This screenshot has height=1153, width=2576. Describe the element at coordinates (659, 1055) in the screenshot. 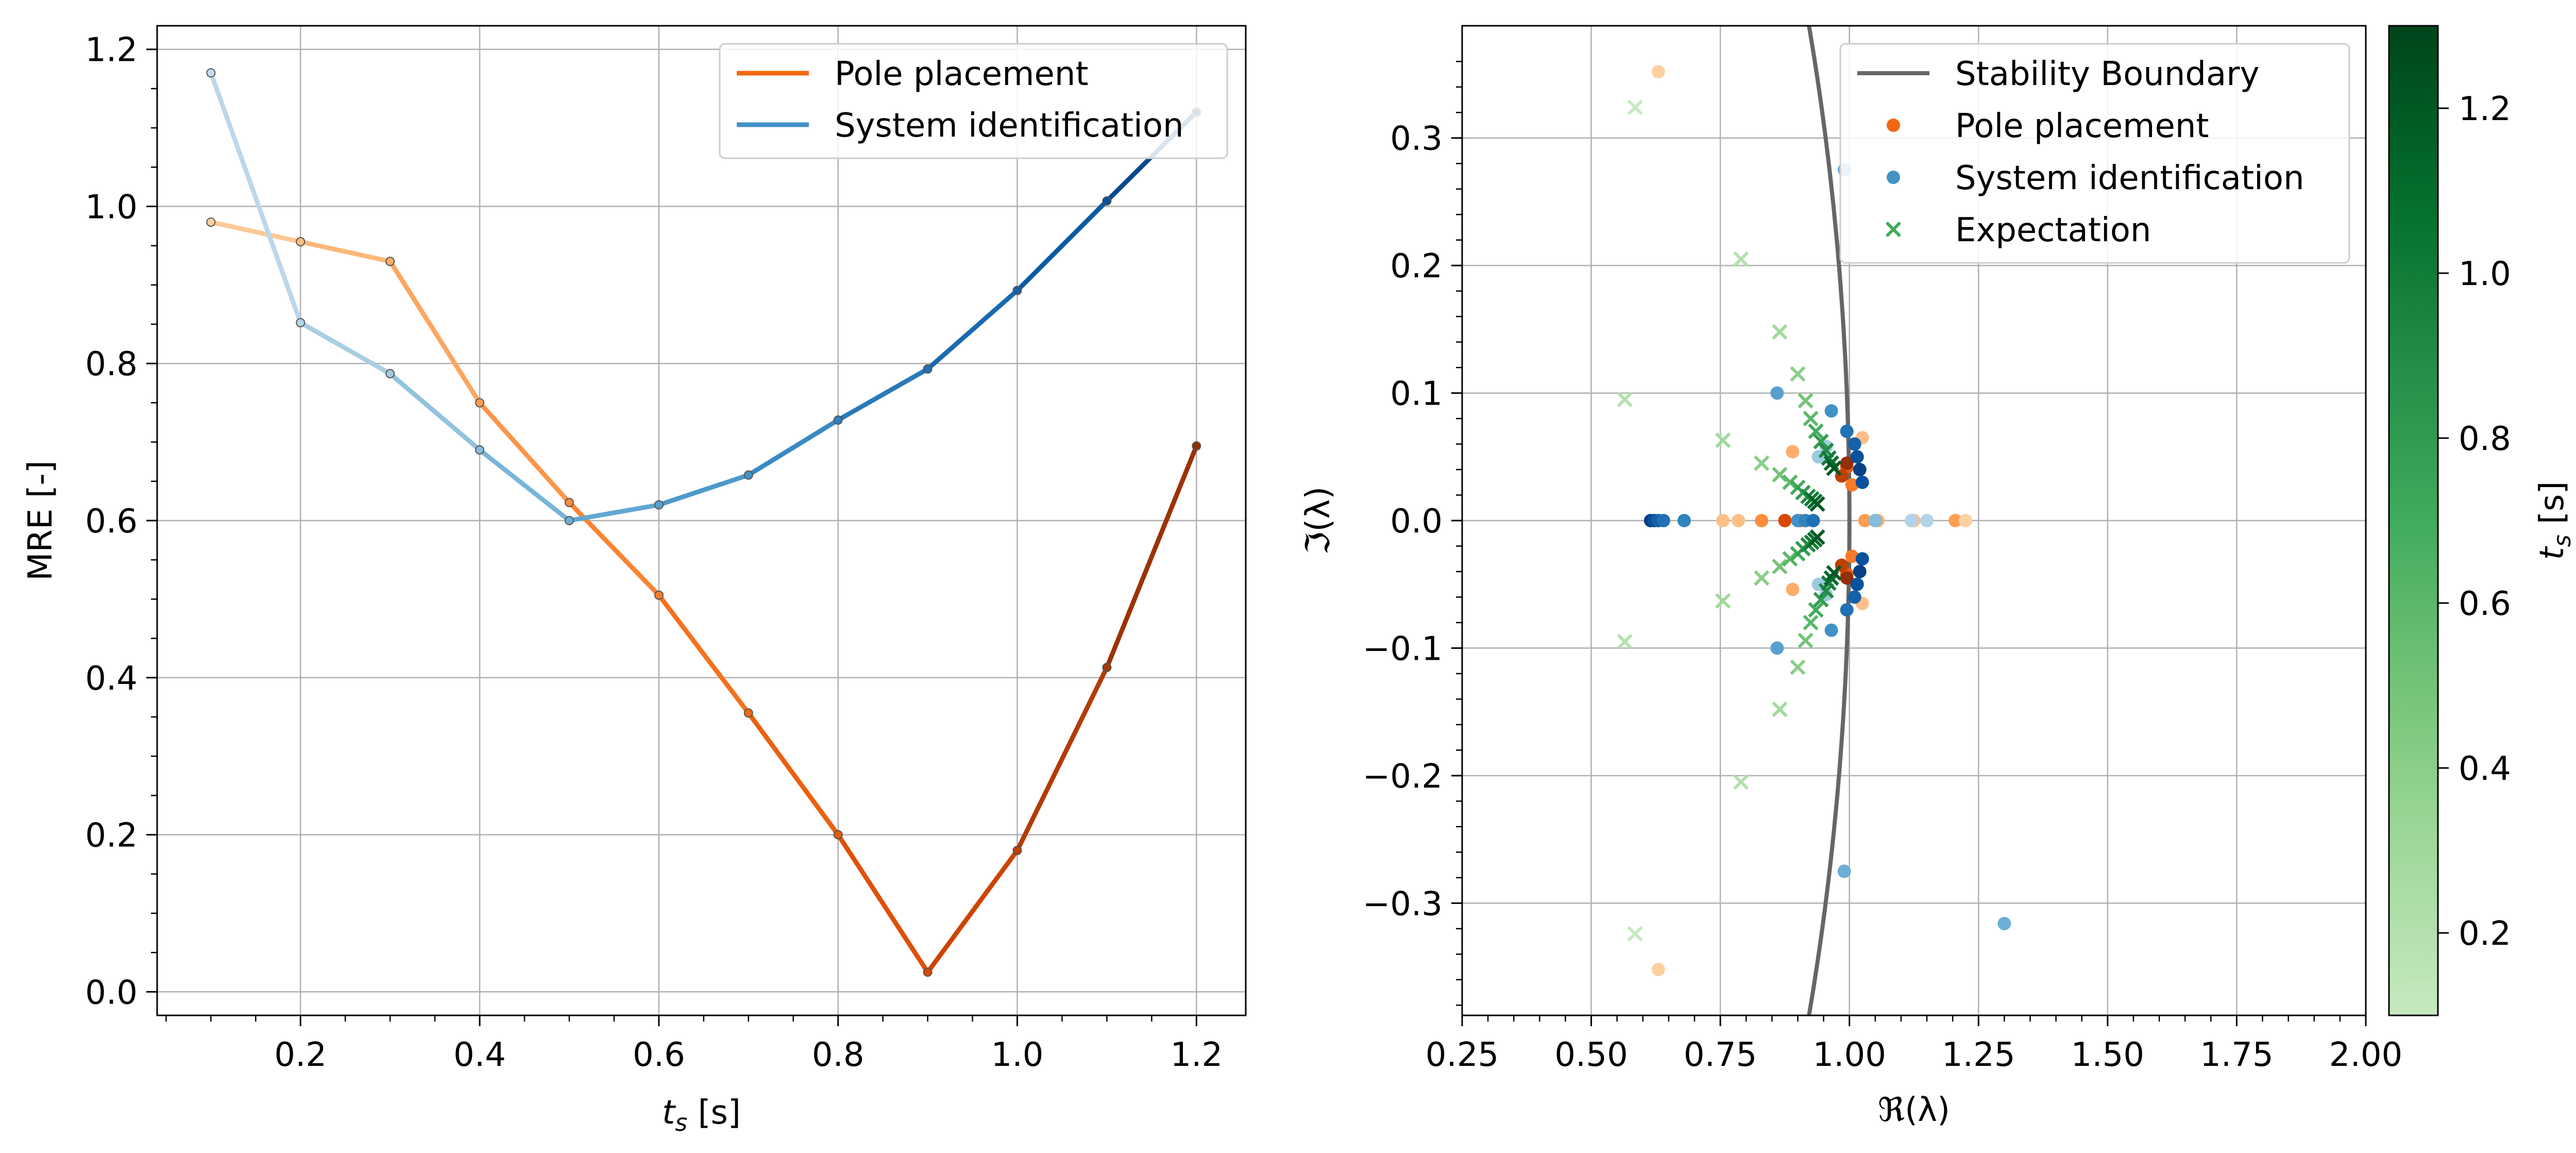

I see `x-tick-label: 0.6` at that location.